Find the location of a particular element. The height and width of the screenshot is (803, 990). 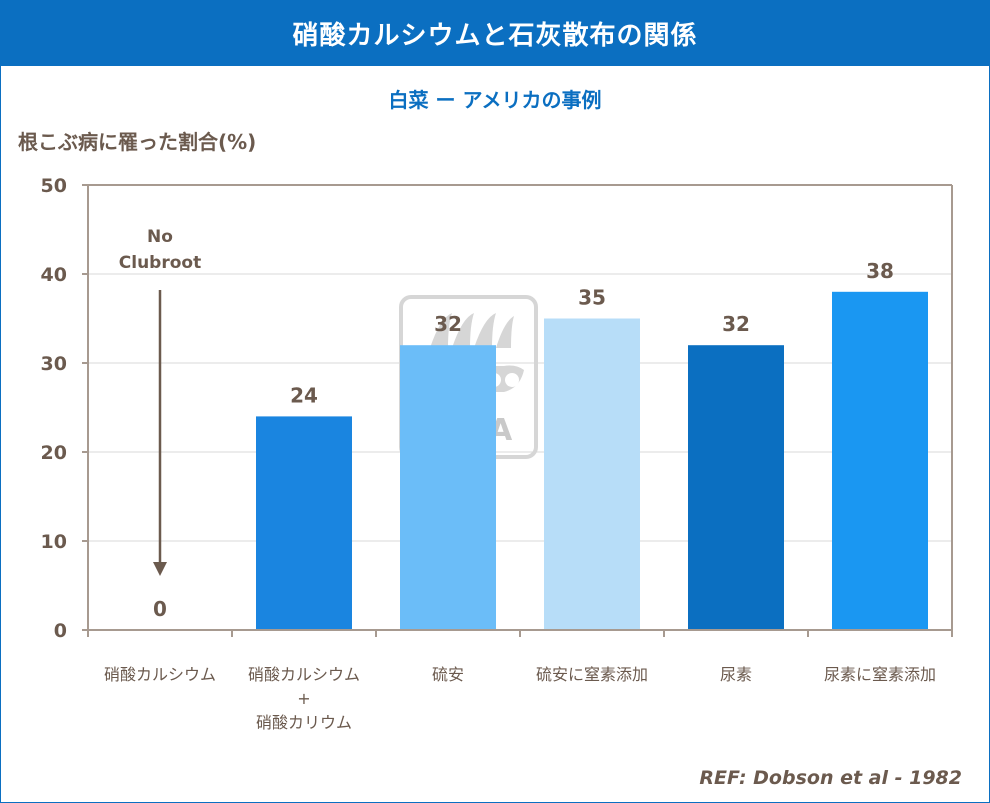

y-tick-label: 50 is located at coordinates (54, 186).